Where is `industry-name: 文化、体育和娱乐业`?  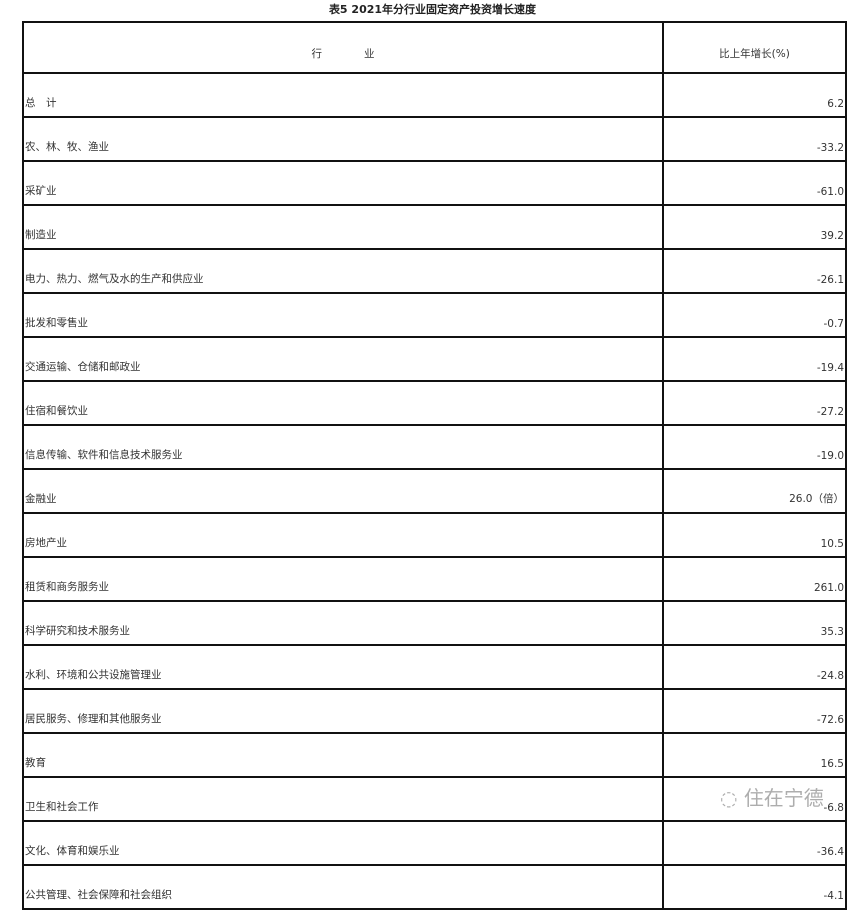
industry-name: 文化、体育和娱乐业 is located at coordinates (343, 843).